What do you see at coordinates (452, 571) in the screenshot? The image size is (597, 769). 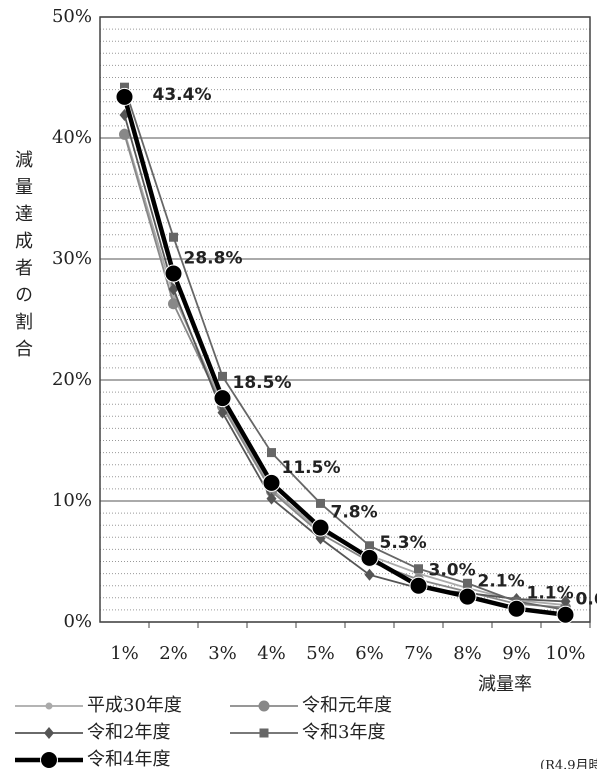 I see `data-label: 3.0%` at bounding box center [452, 571].